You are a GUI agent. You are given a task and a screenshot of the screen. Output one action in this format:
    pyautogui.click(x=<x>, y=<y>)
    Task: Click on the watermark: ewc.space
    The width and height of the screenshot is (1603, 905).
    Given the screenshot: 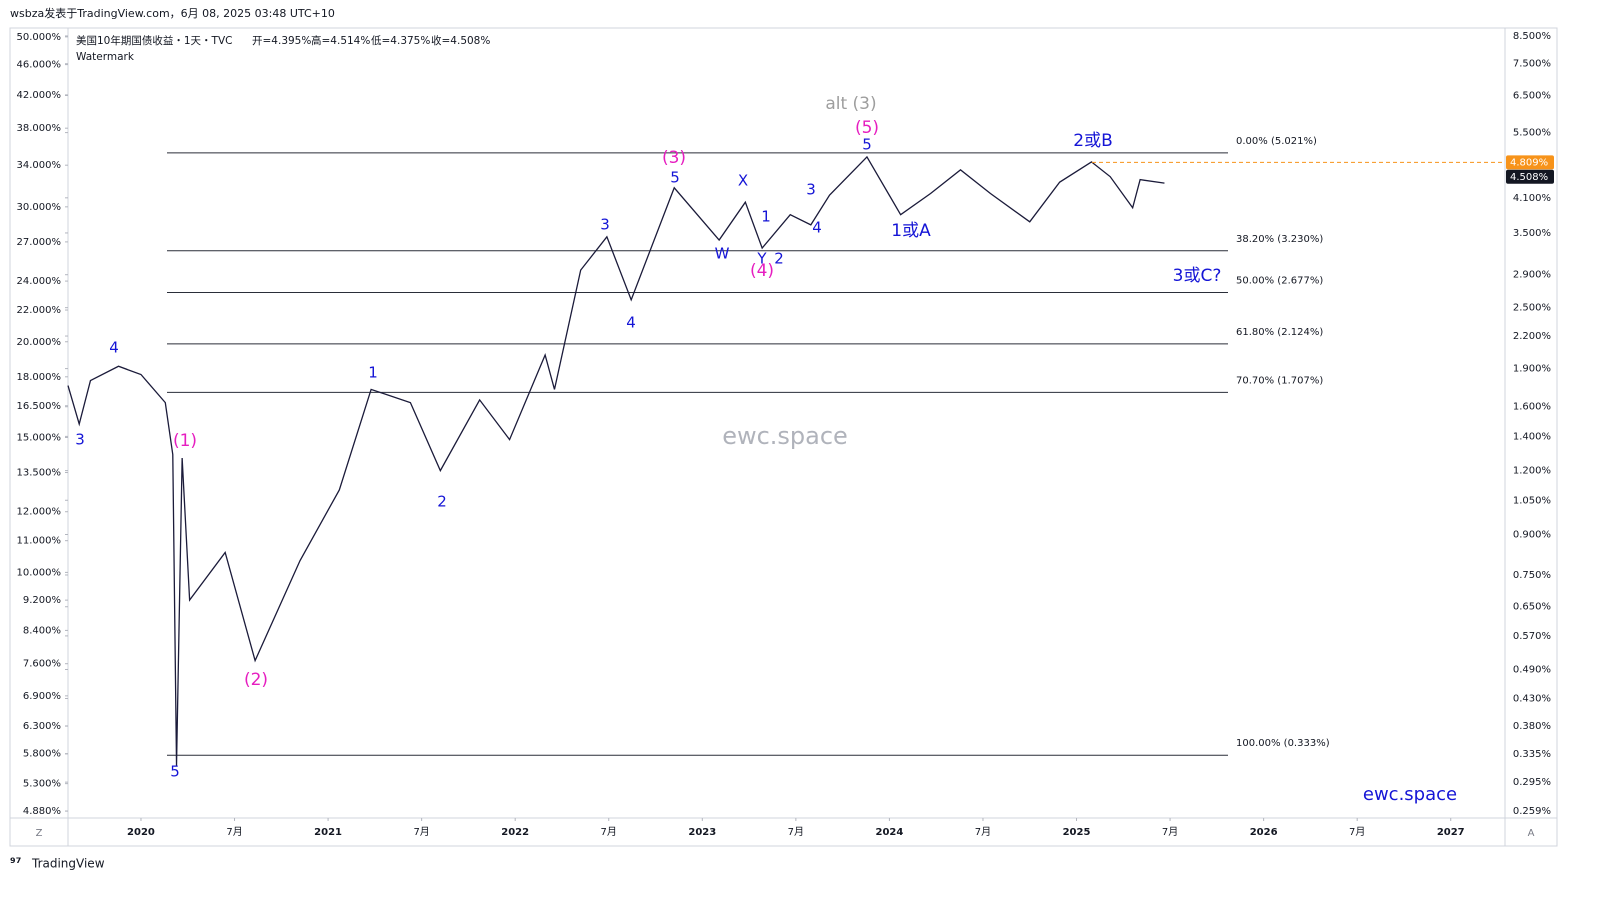 What is the action you would take?
    pyautogui.click(x=785, y=436)
    